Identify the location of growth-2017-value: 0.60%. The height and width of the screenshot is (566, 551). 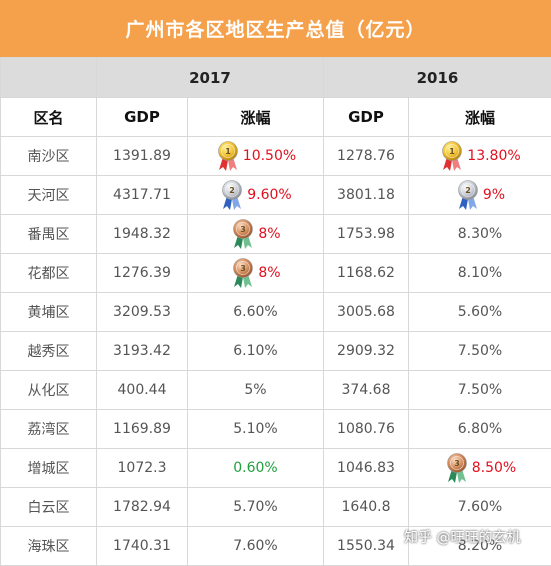
(255, 468).